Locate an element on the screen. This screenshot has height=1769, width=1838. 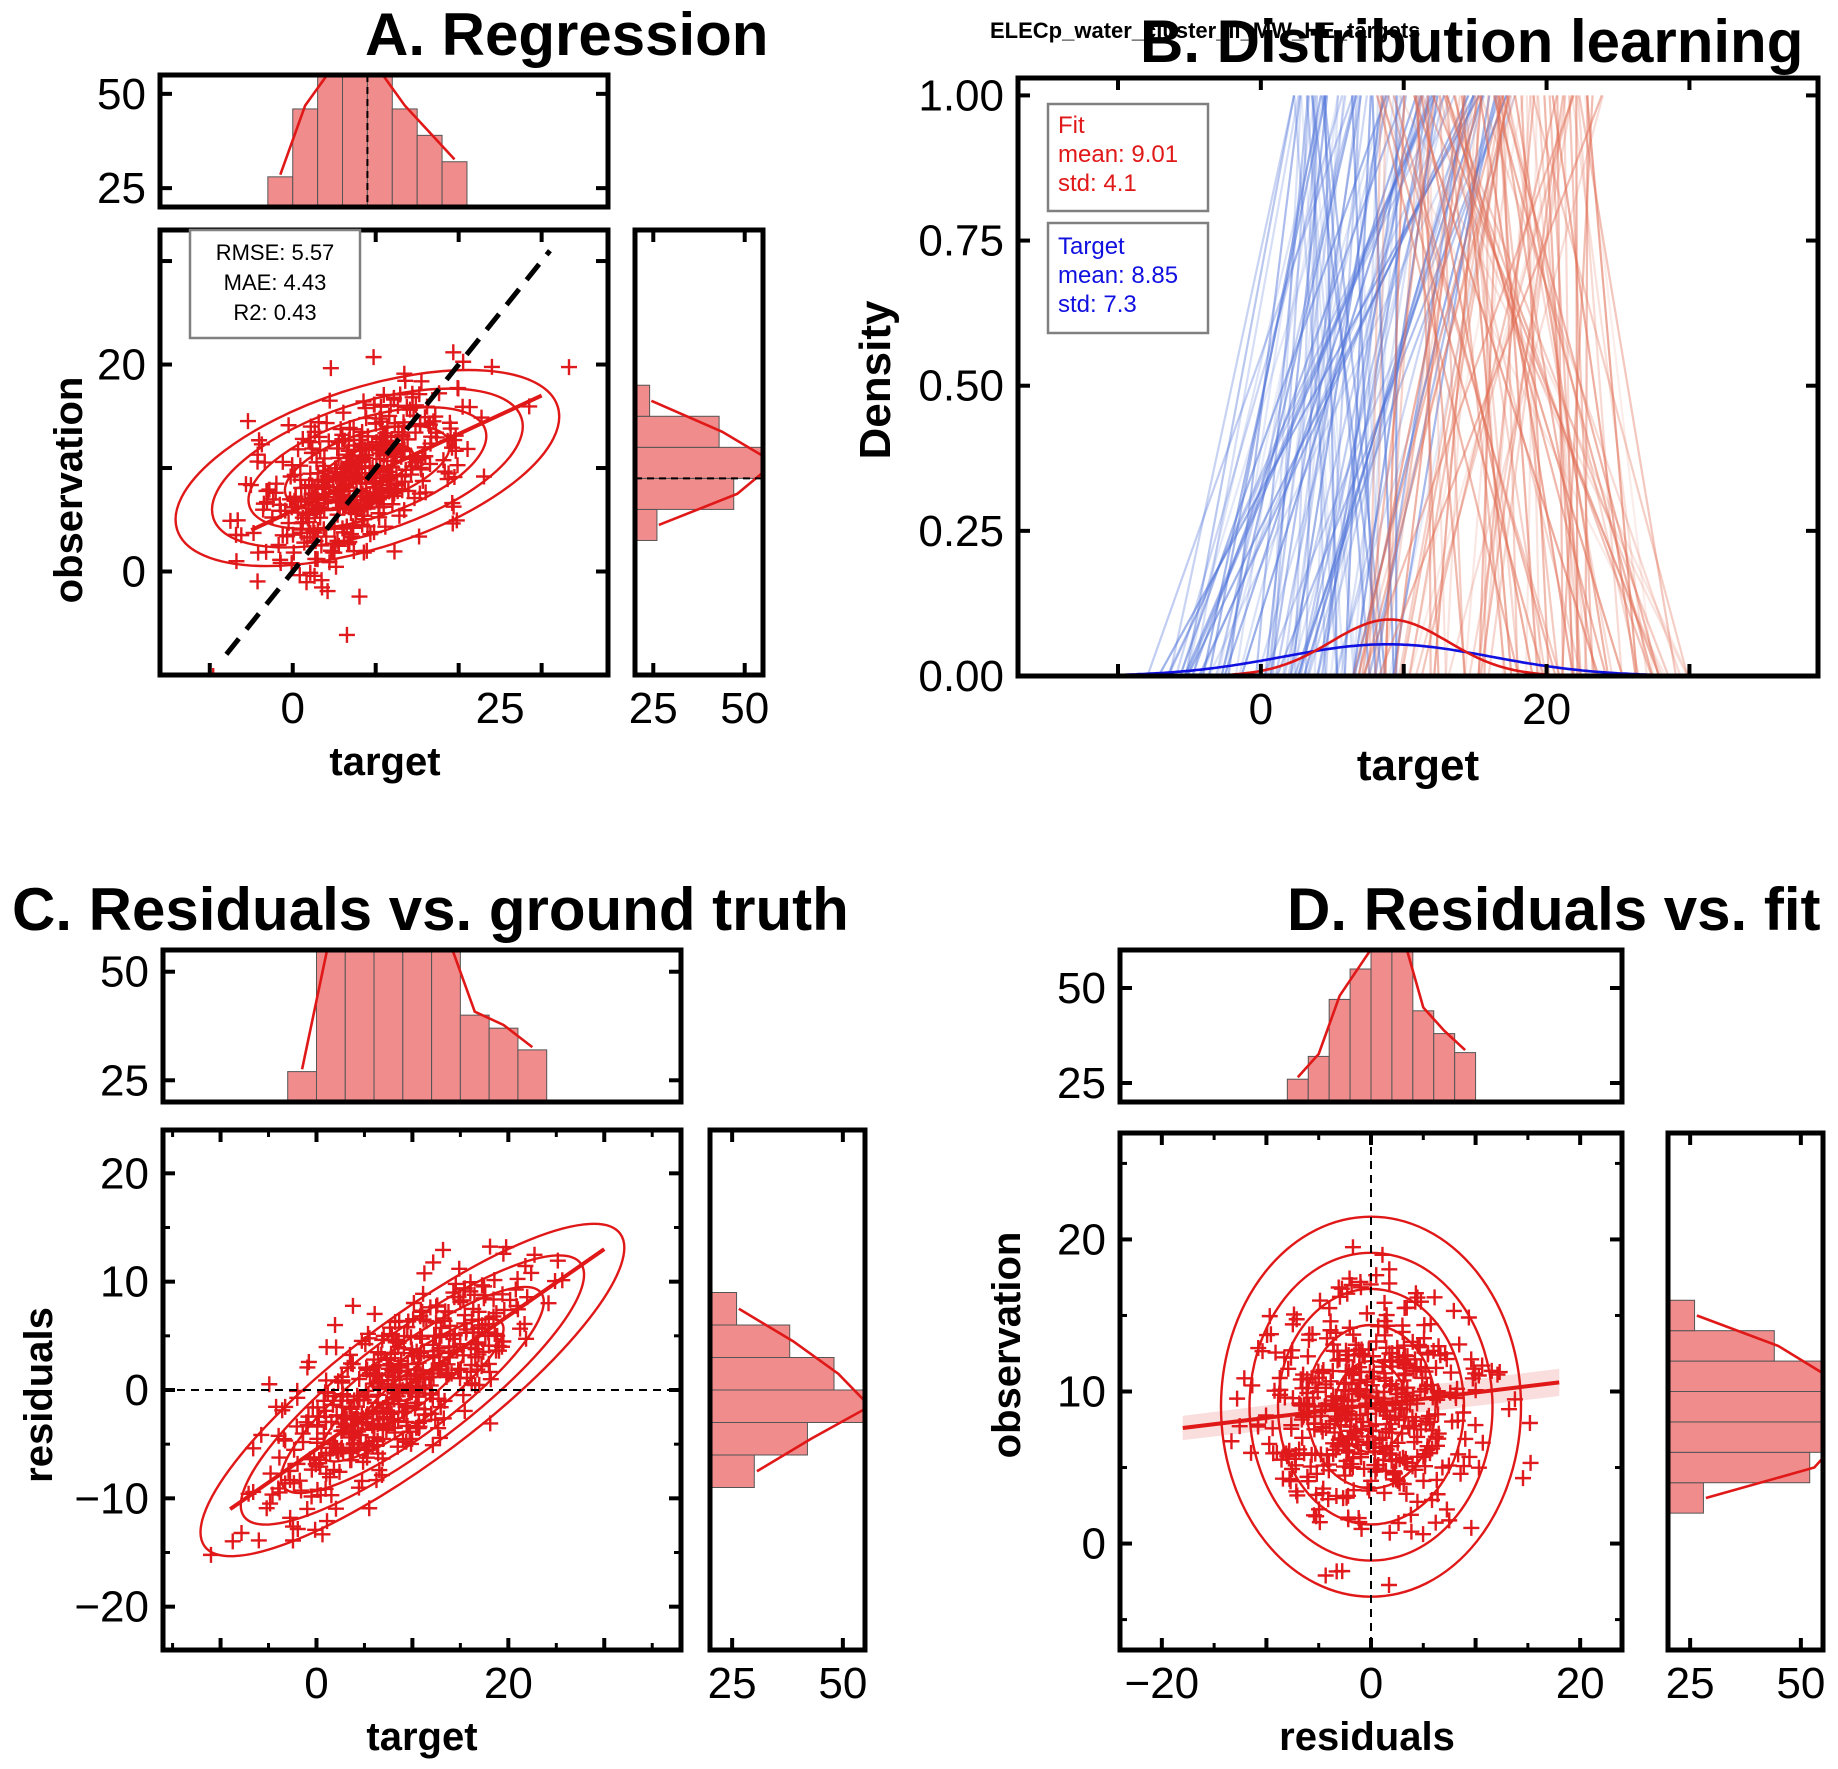
panel-c-right-hist-bar is located at coordinates (787, 1406).